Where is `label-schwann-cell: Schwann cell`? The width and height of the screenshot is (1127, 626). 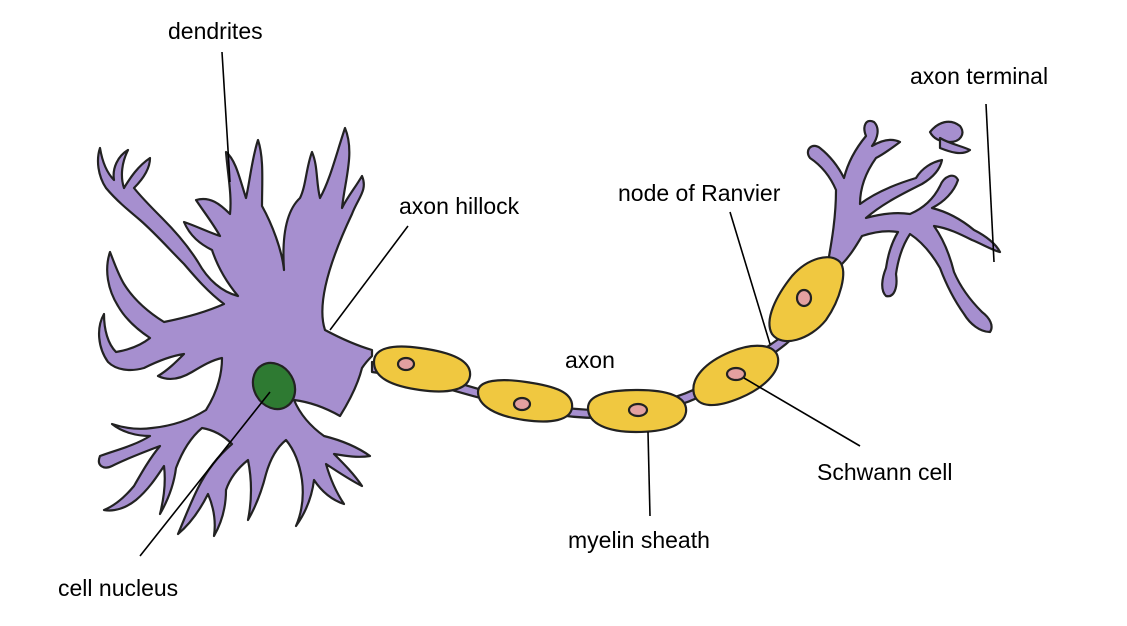 label-schwann-cell: Schwann cell is located at coordinates (885, 472).